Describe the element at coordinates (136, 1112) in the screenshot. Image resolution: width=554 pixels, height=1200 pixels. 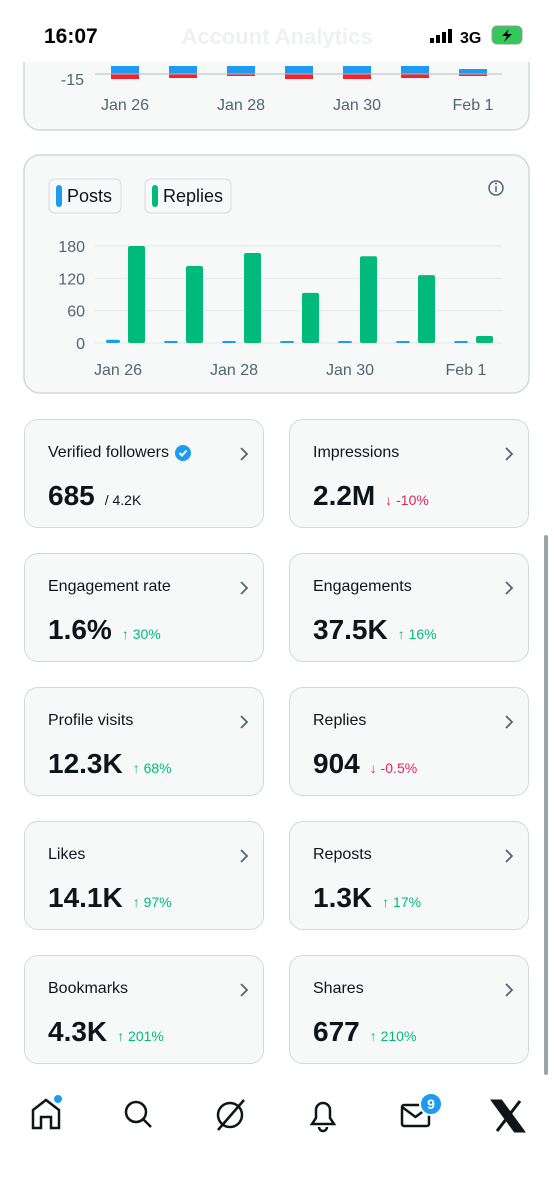
I see `nav-search` at that location.